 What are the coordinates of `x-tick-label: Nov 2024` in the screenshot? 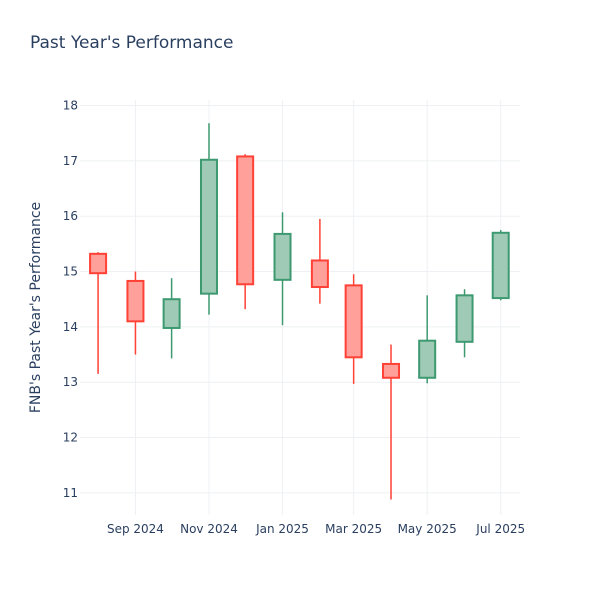 It's located at (209, 529).